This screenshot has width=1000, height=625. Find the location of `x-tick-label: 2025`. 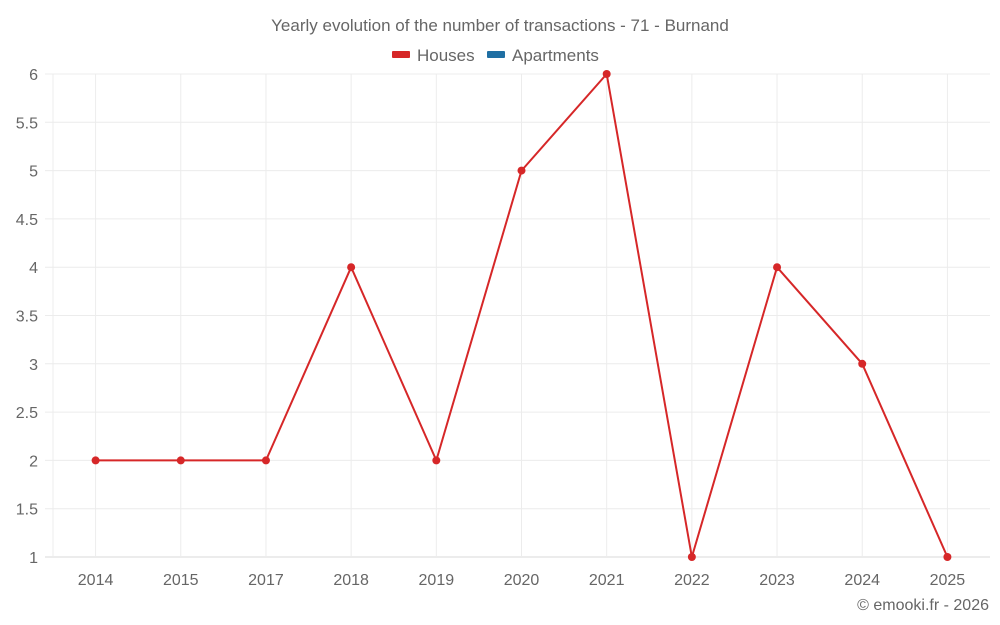

x-tick-label: 2025 is located at coordinates (948, 580).